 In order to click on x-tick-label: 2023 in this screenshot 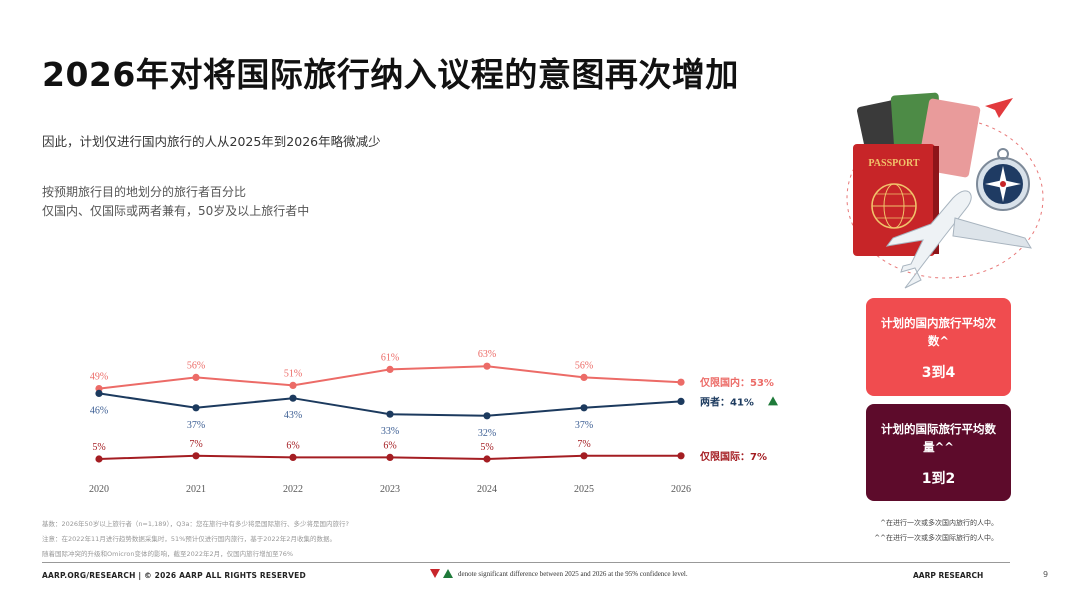, I will do `click(390, 489)`.